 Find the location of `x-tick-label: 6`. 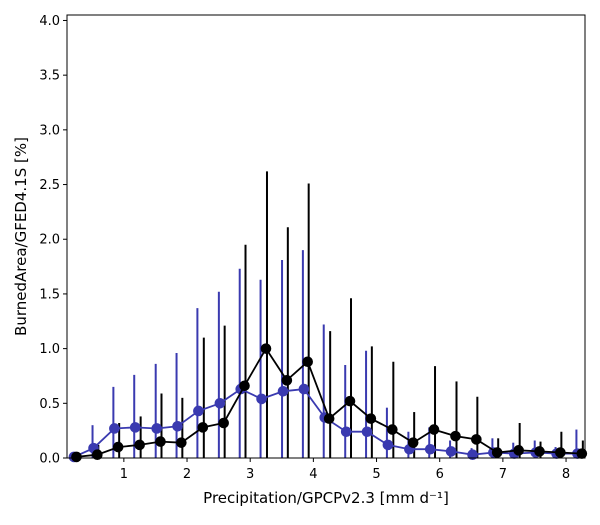

x-tick-label: 6 is located at coordinates (440, 474).